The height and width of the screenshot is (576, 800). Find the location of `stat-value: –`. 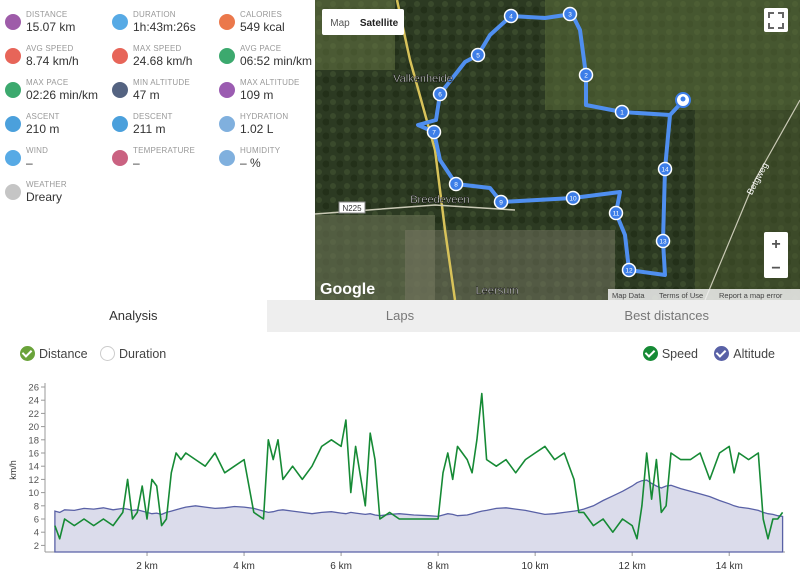

stat-value: – is located at coordinates (136, 163).